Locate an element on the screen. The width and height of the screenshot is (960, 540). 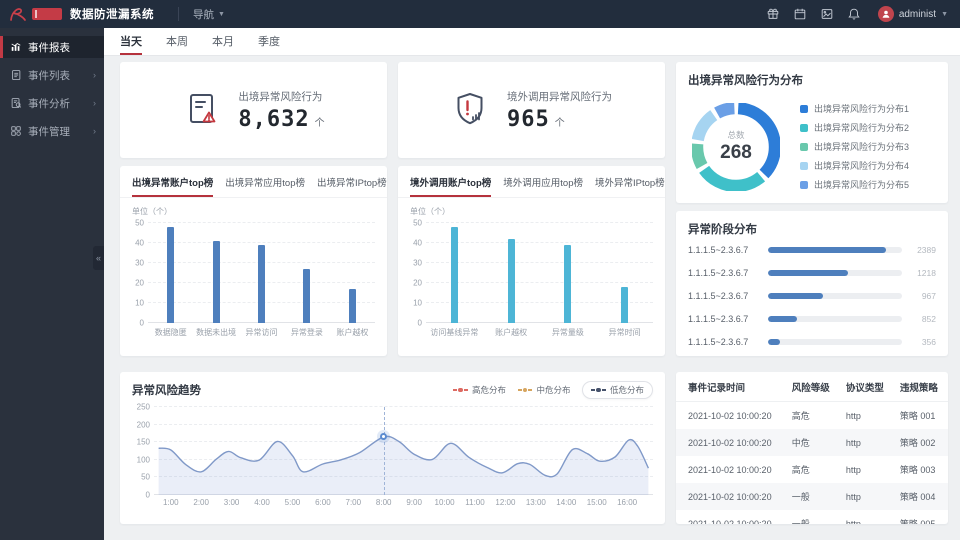
sidebar-item-analysis: 事件分析 › is located at coordinates (52, 103).